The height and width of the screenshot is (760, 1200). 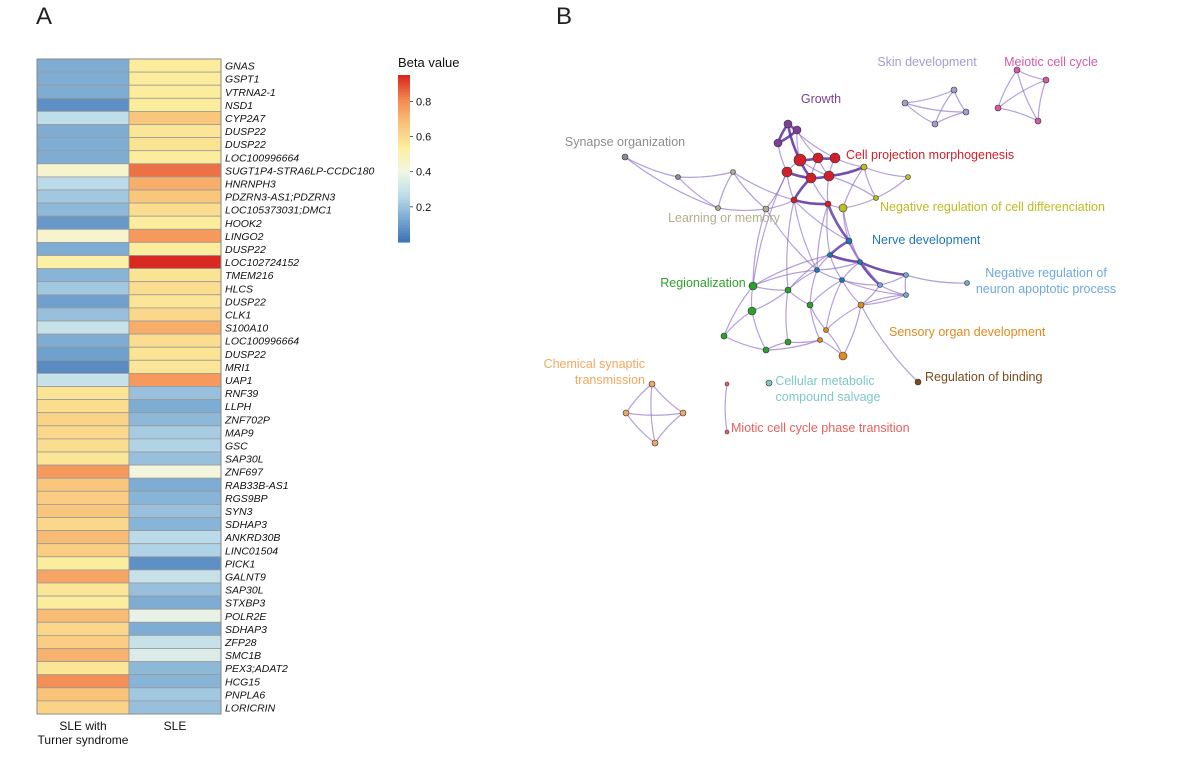 I want to click on gene-label: DUSP22, so click(x=245, y=355).